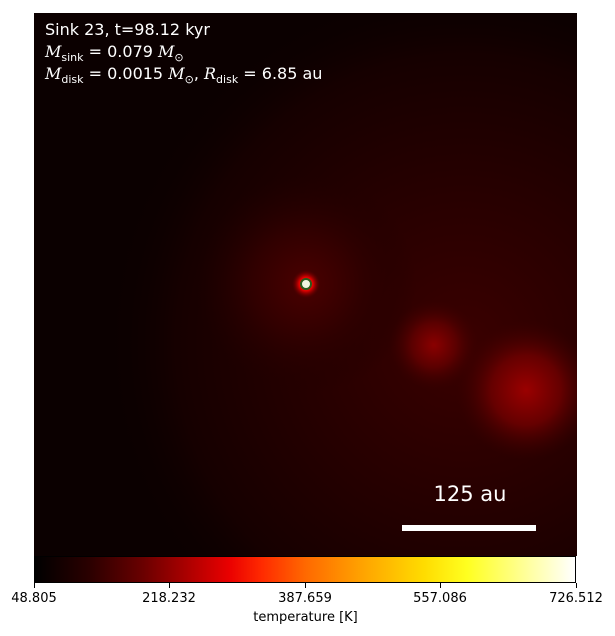  Describe the element at coordinates (166, 51) in the screenshot. I see `solar-mass-symbol: M` at that location.